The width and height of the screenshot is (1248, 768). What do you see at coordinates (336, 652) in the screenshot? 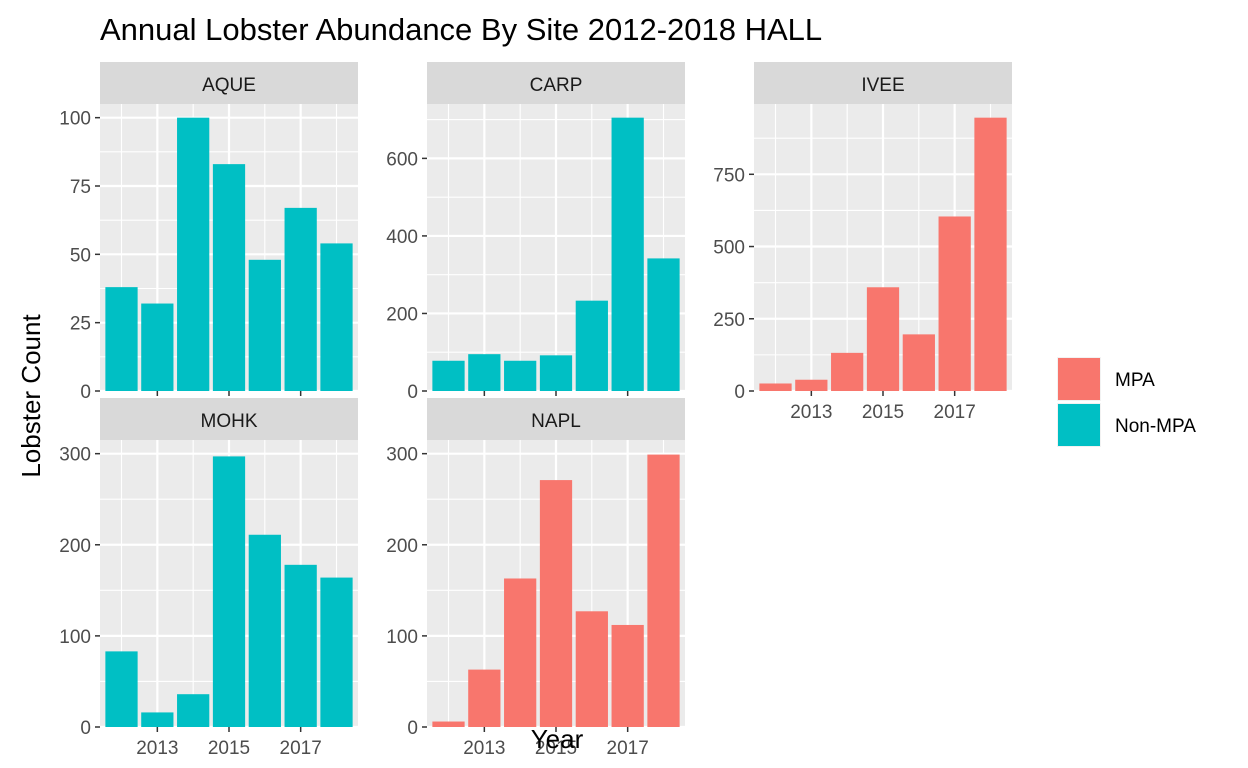
I see `bar-mohk-2018` at bounding box center [336, 652].